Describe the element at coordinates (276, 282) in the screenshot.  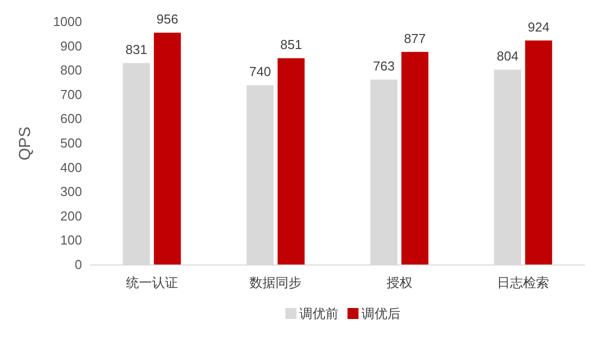
I see `x-tick-label: 数据同步` at that location.